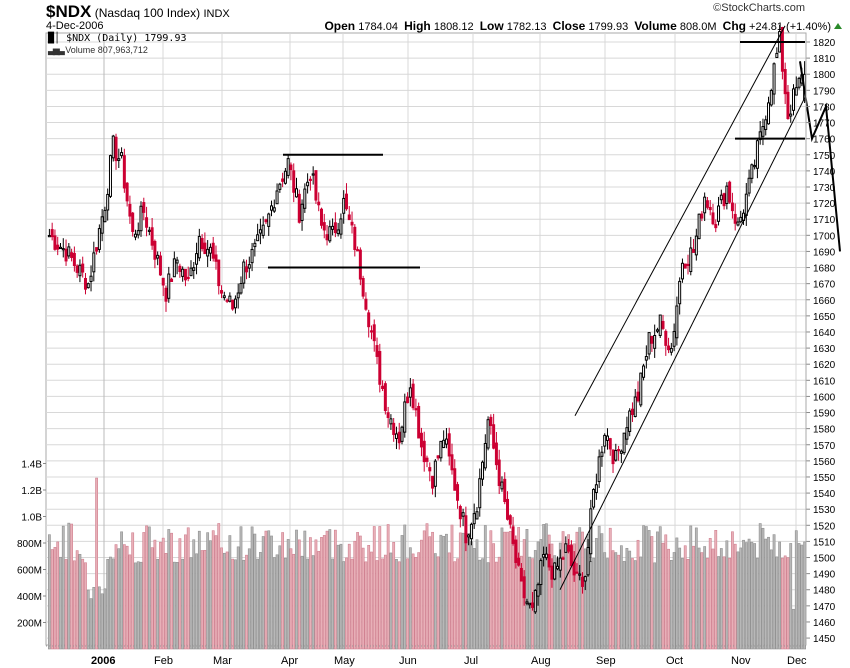 This screenshot has width=850, height=668. I want to click on volume-legend-text: Volume 807,963,712, so click(106, 50).